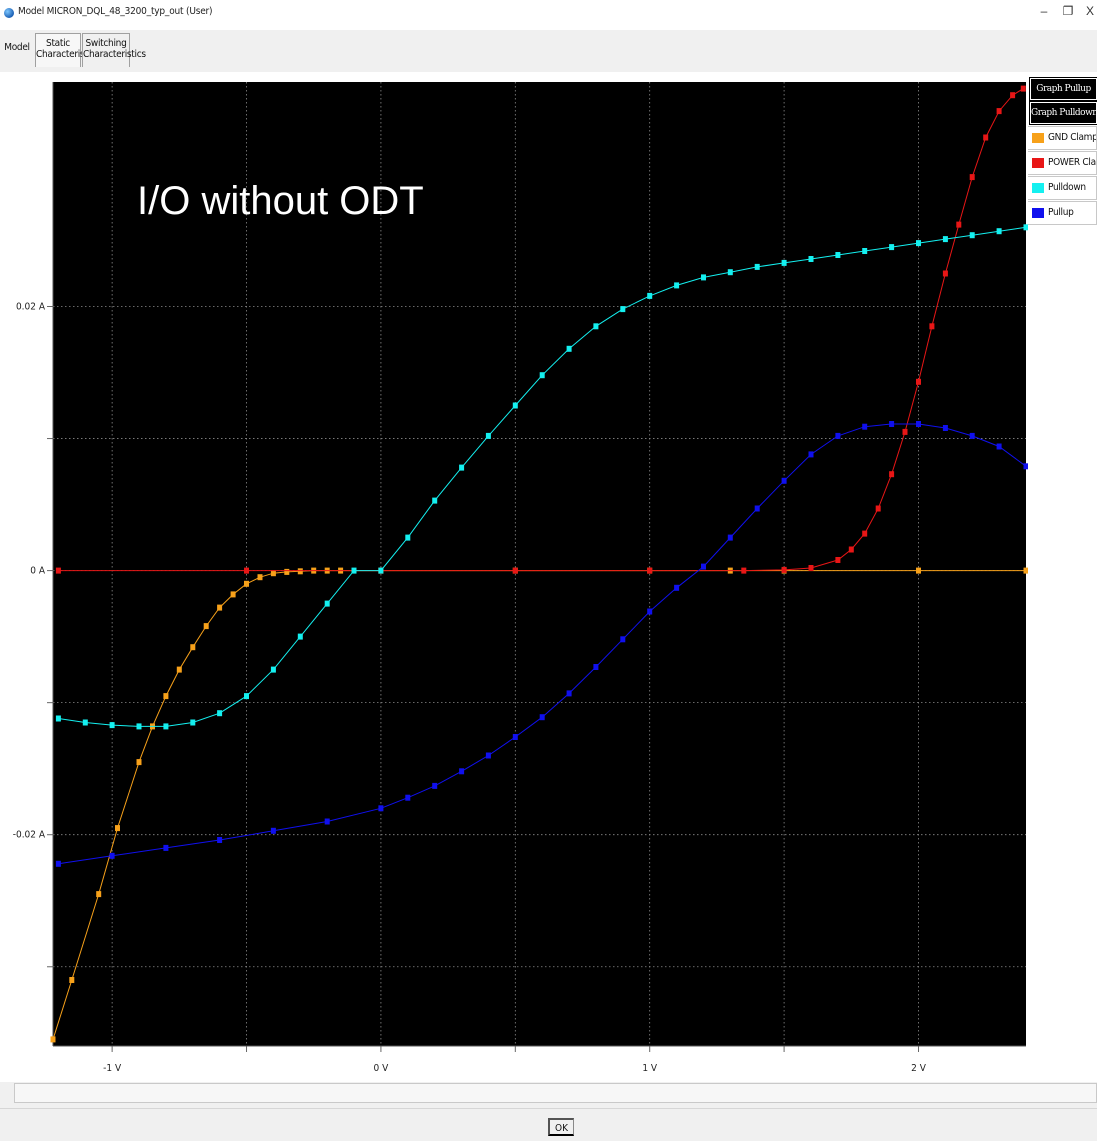  What do you see at coordinates (58, 43) in the screenshot?
I see `tab-static-label-line1: Static` at bounding box center [58, 43].